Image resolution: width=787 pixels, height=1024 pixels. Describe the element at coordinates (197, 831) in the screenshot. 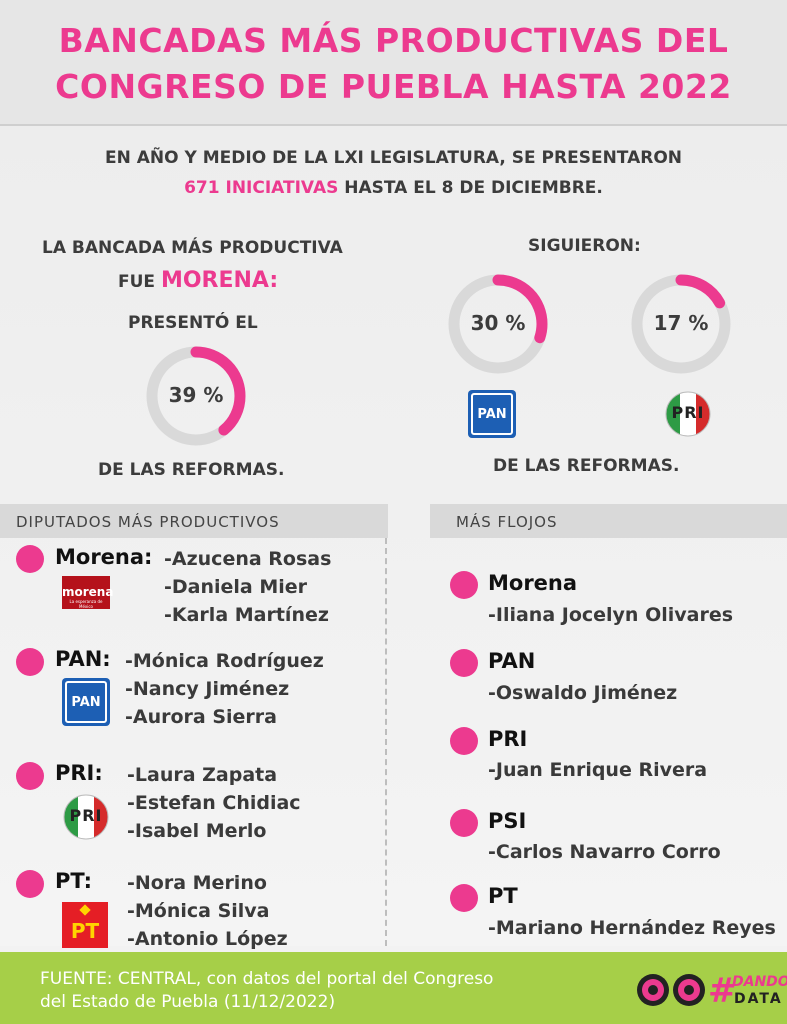

I see `productive-name: -Isabel Merlo` at that location.